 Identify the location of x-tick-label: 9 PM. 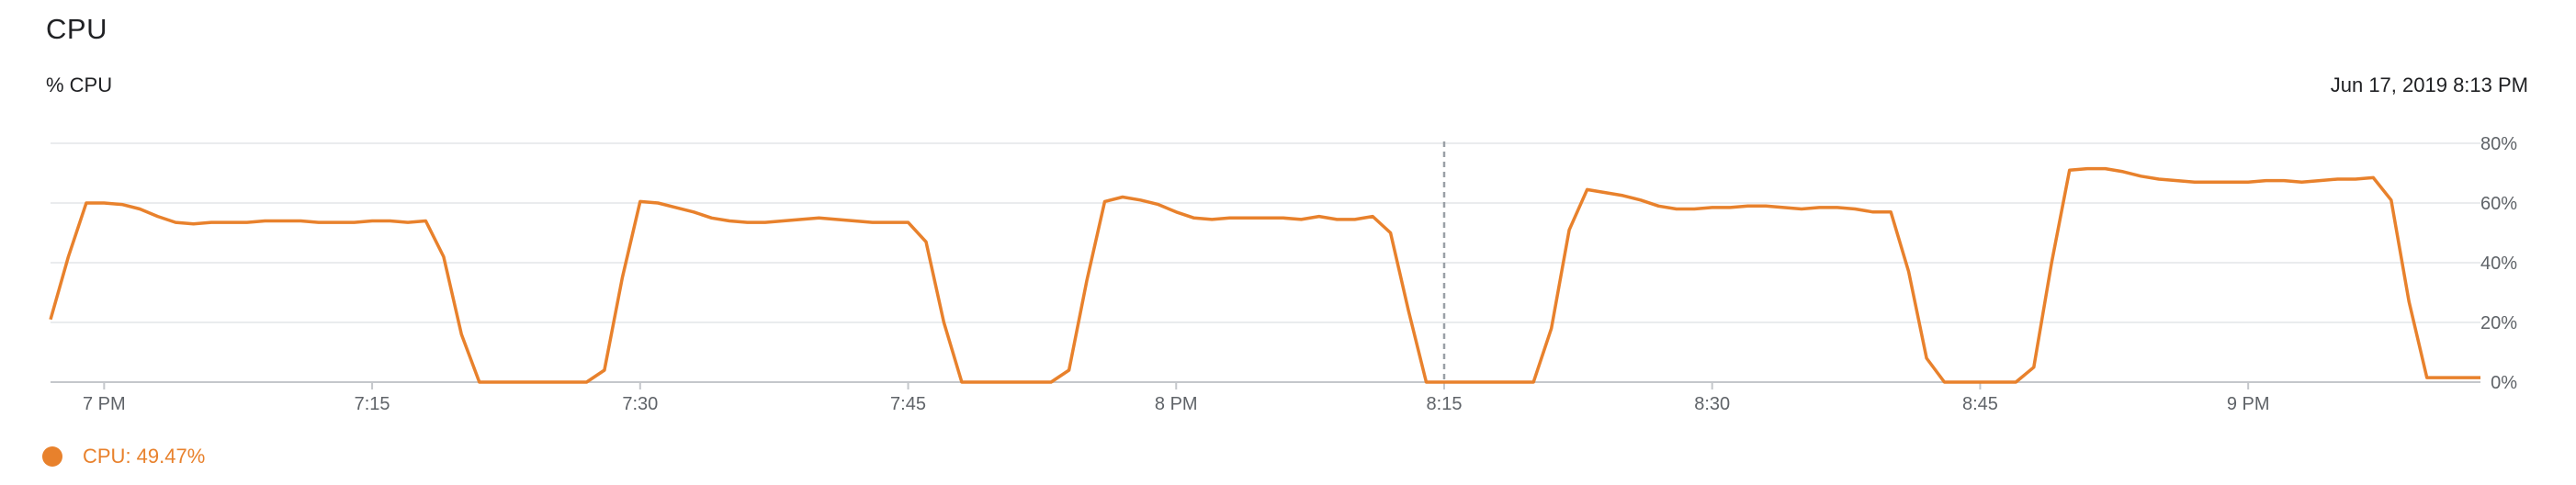
(2248, 404).